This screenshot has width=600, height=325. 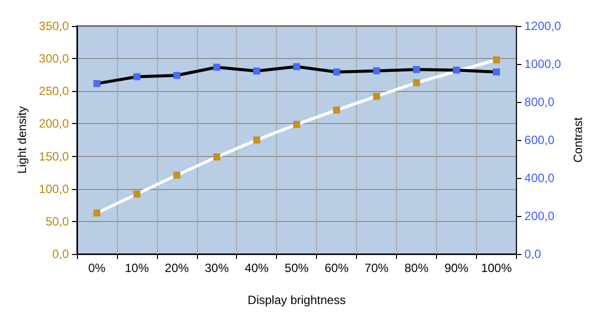 I want to click on x-tick-label: 90%, so click(x=456, y=268).